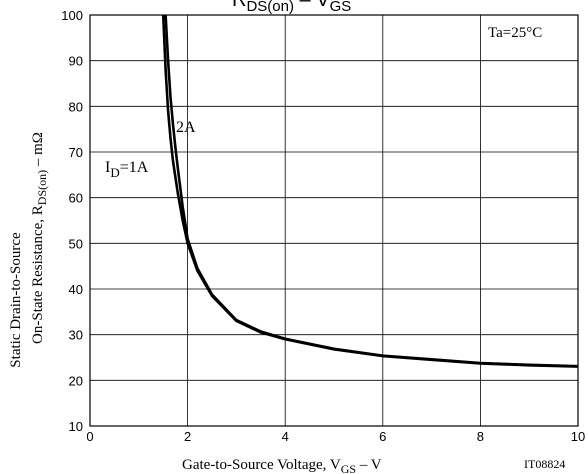 The height and width of the screenshot is (474, 588). What do you see at coordinates (76, 61) in the screenshot?
I see `y-tick-label: 90` at bounding box center [76, 61].